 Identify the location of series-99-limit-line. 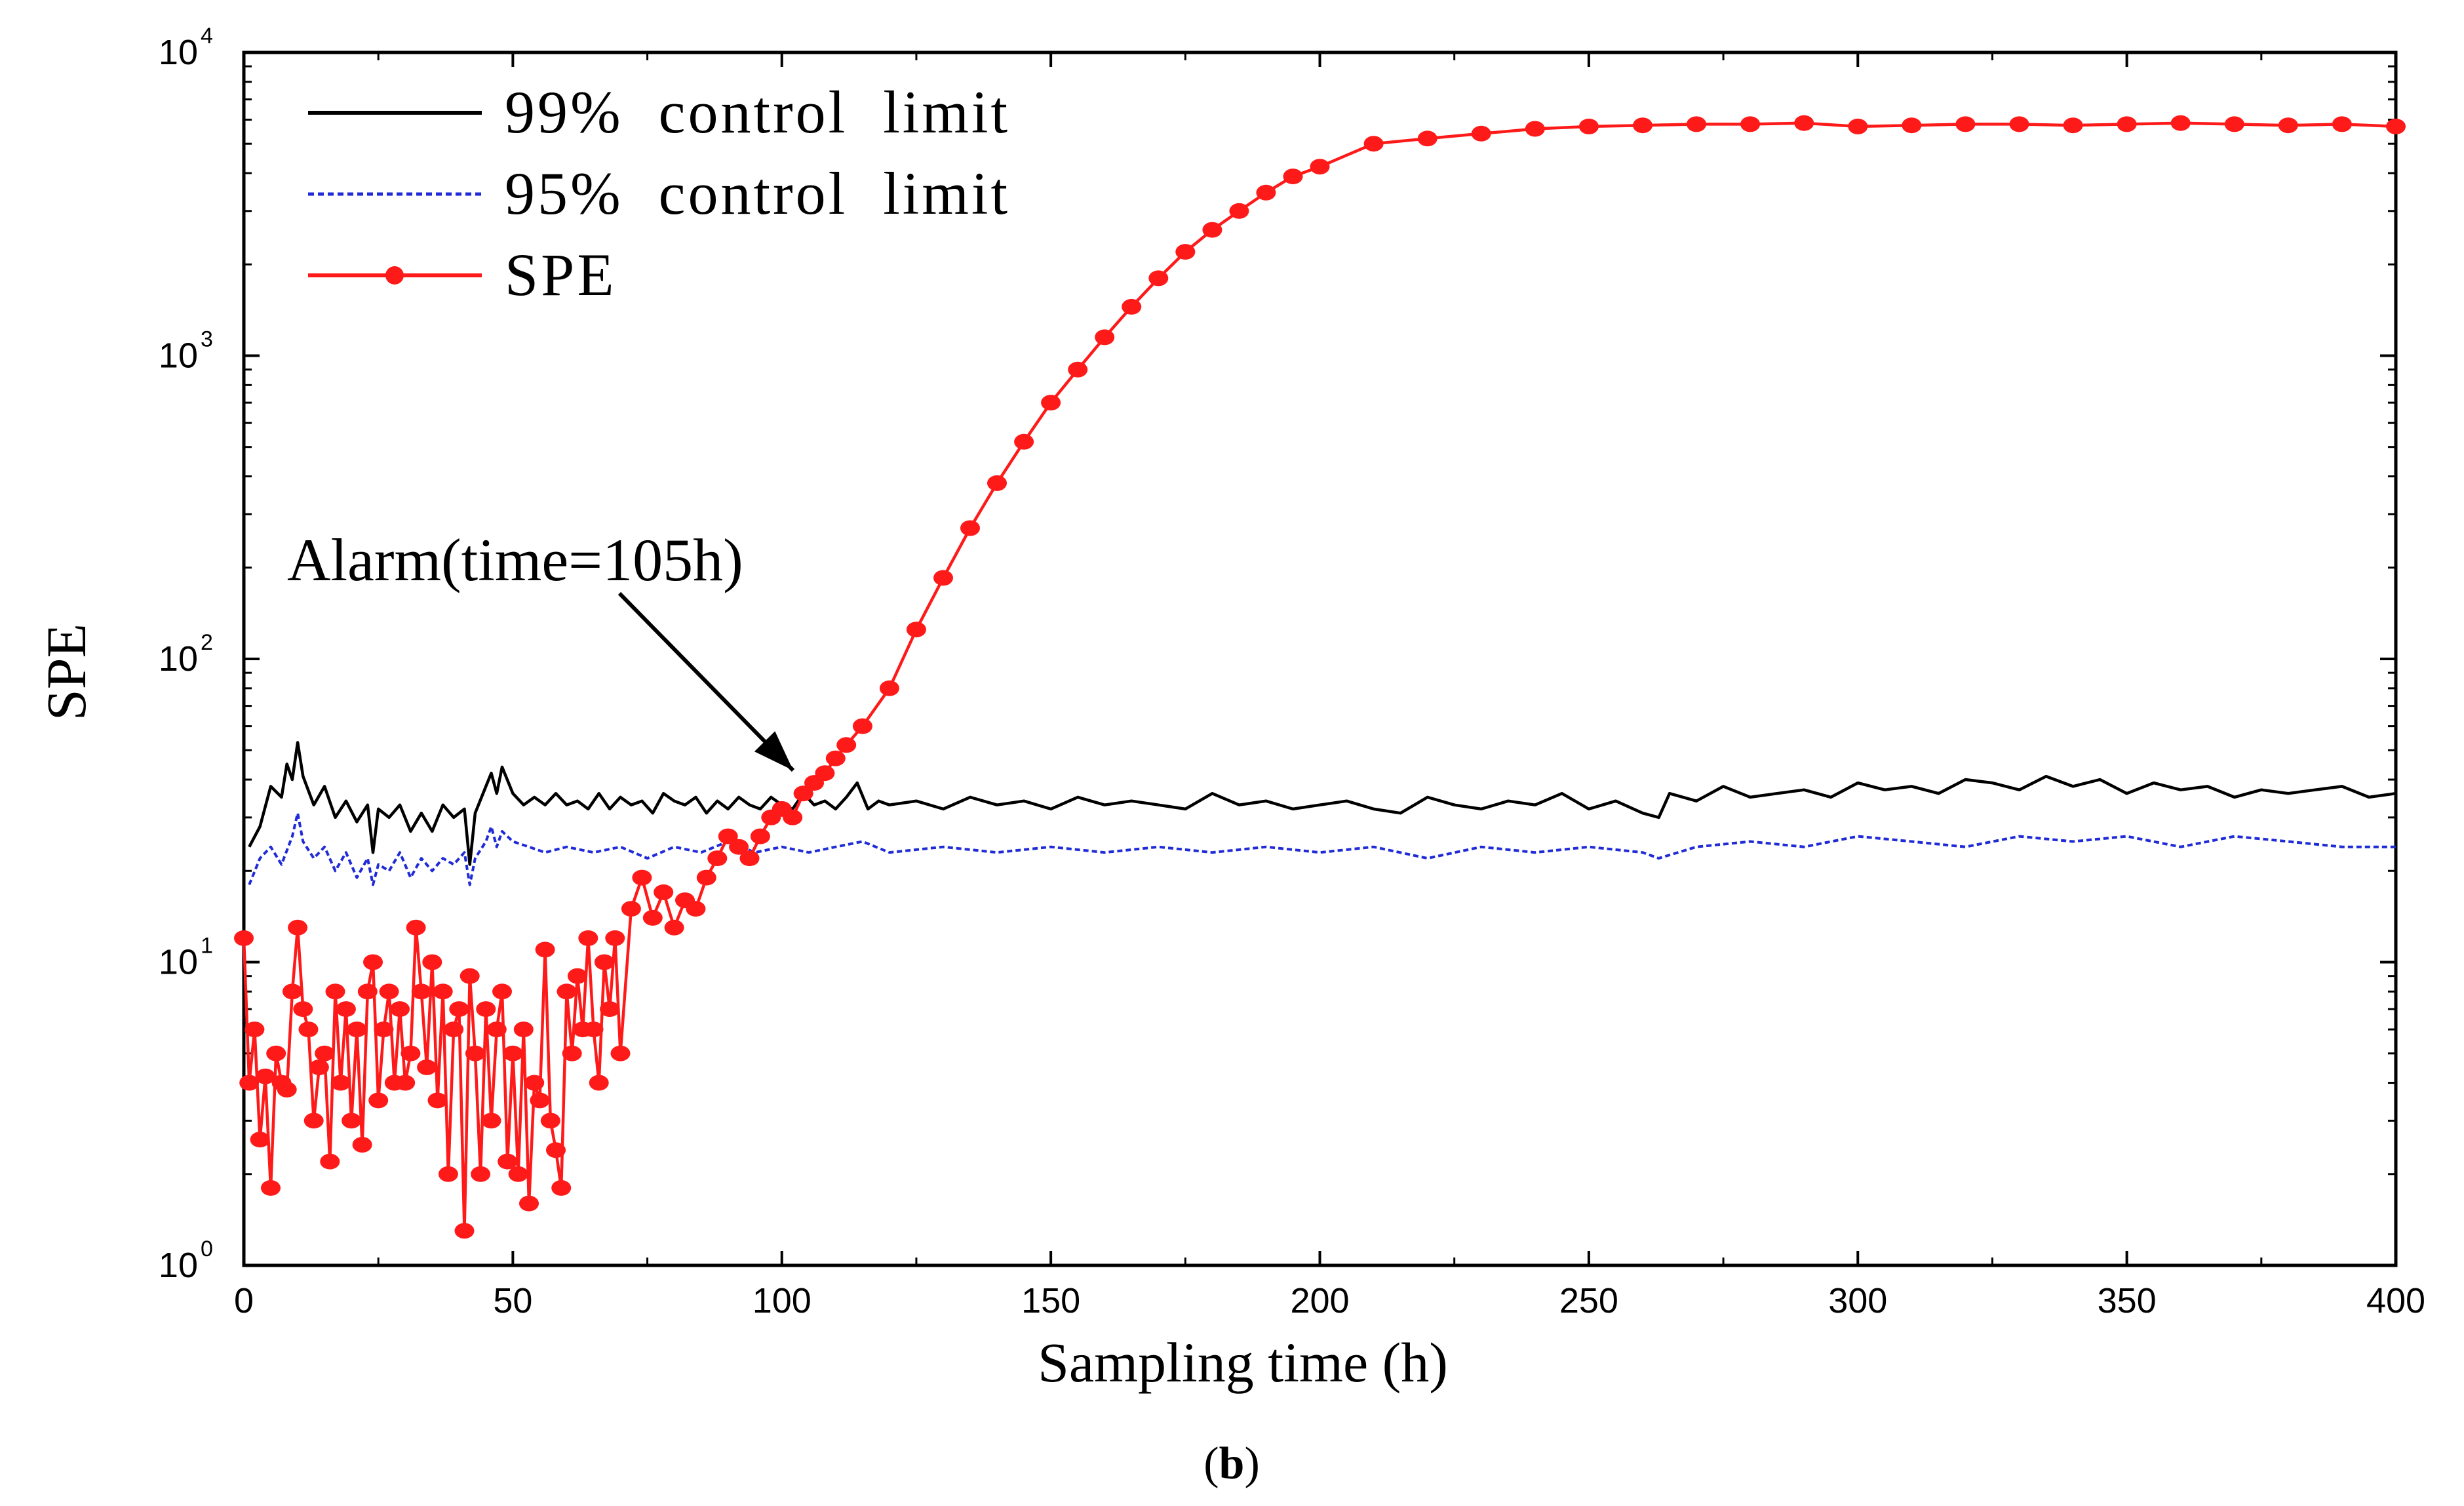
(1322, 803).